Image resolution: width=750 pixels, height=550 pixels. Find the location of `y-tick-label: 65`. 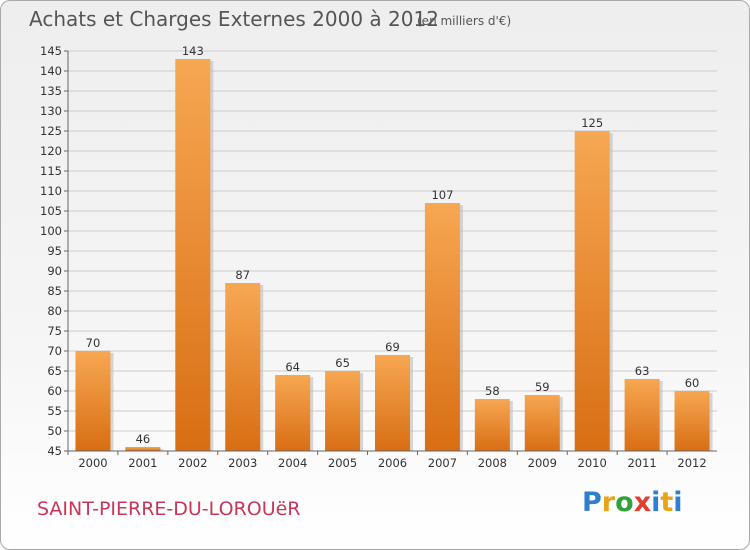

y-tick-label: 65 is located at coordinates (54, 371).